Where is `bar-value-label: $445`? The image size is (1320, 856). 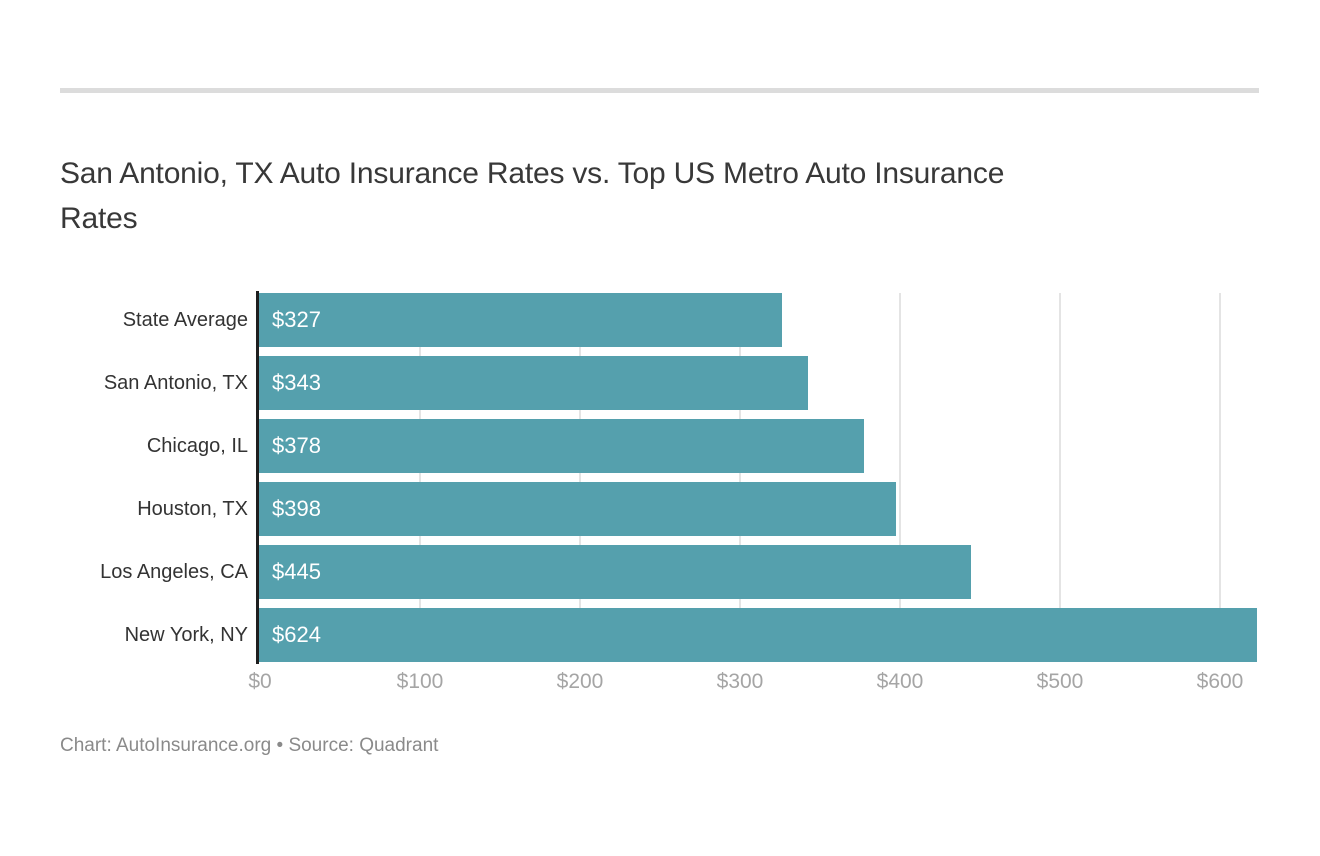 bar-value-label: $445 is located at coordinates (296, 571).